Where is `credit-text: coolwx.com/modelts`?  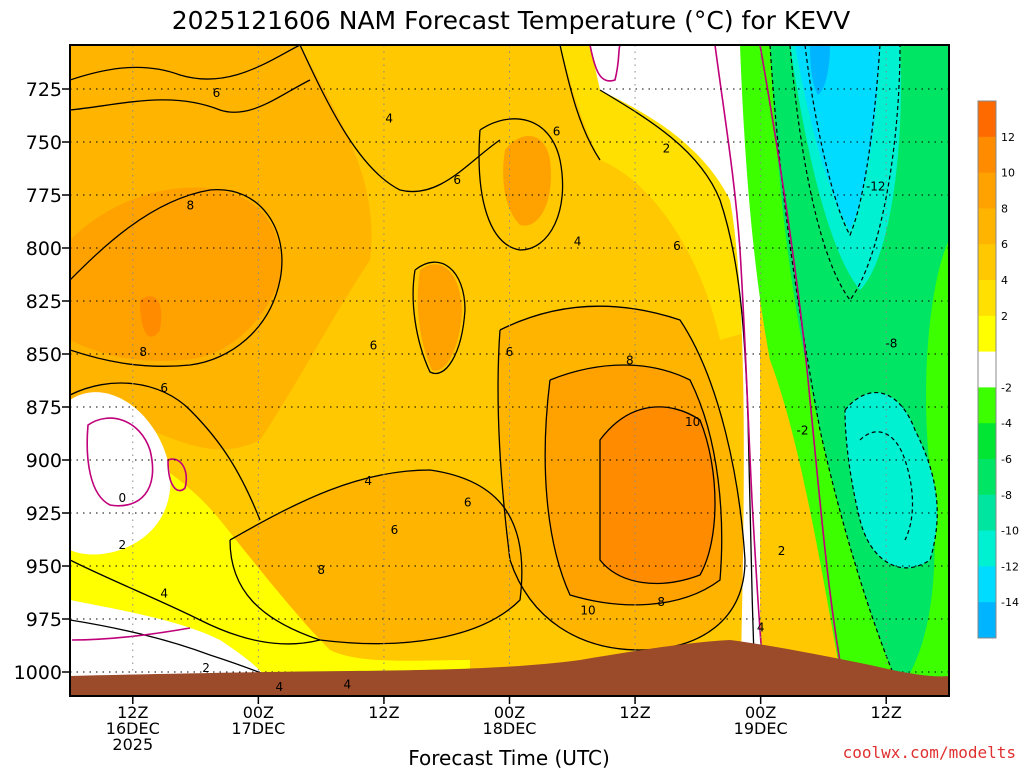
credit-text: coolwx.com/modelts is located at coordinates (929, 752).